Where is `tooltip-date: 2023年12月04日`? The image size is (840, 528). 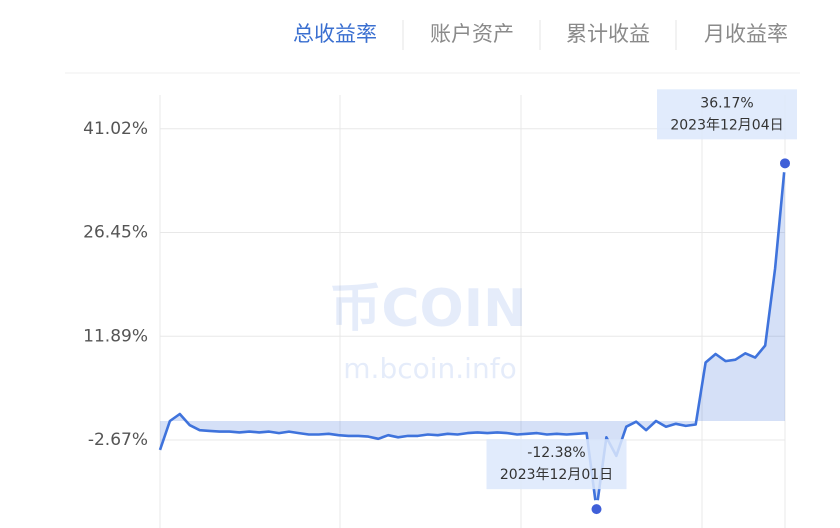 tooltip-date: 2023年12月04日 is located at coordinates (726, 125).